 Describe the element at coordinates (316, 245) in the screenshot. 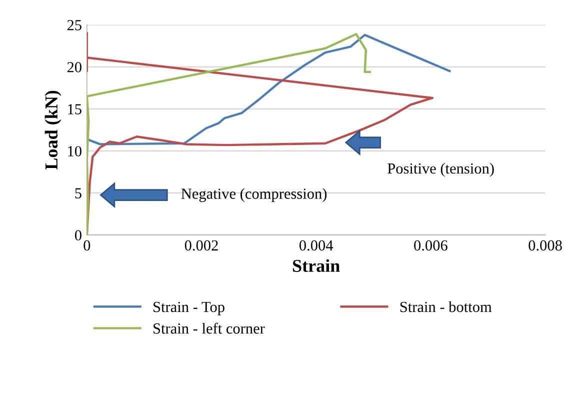

I see `x-tick-label: 0.004` at that location.